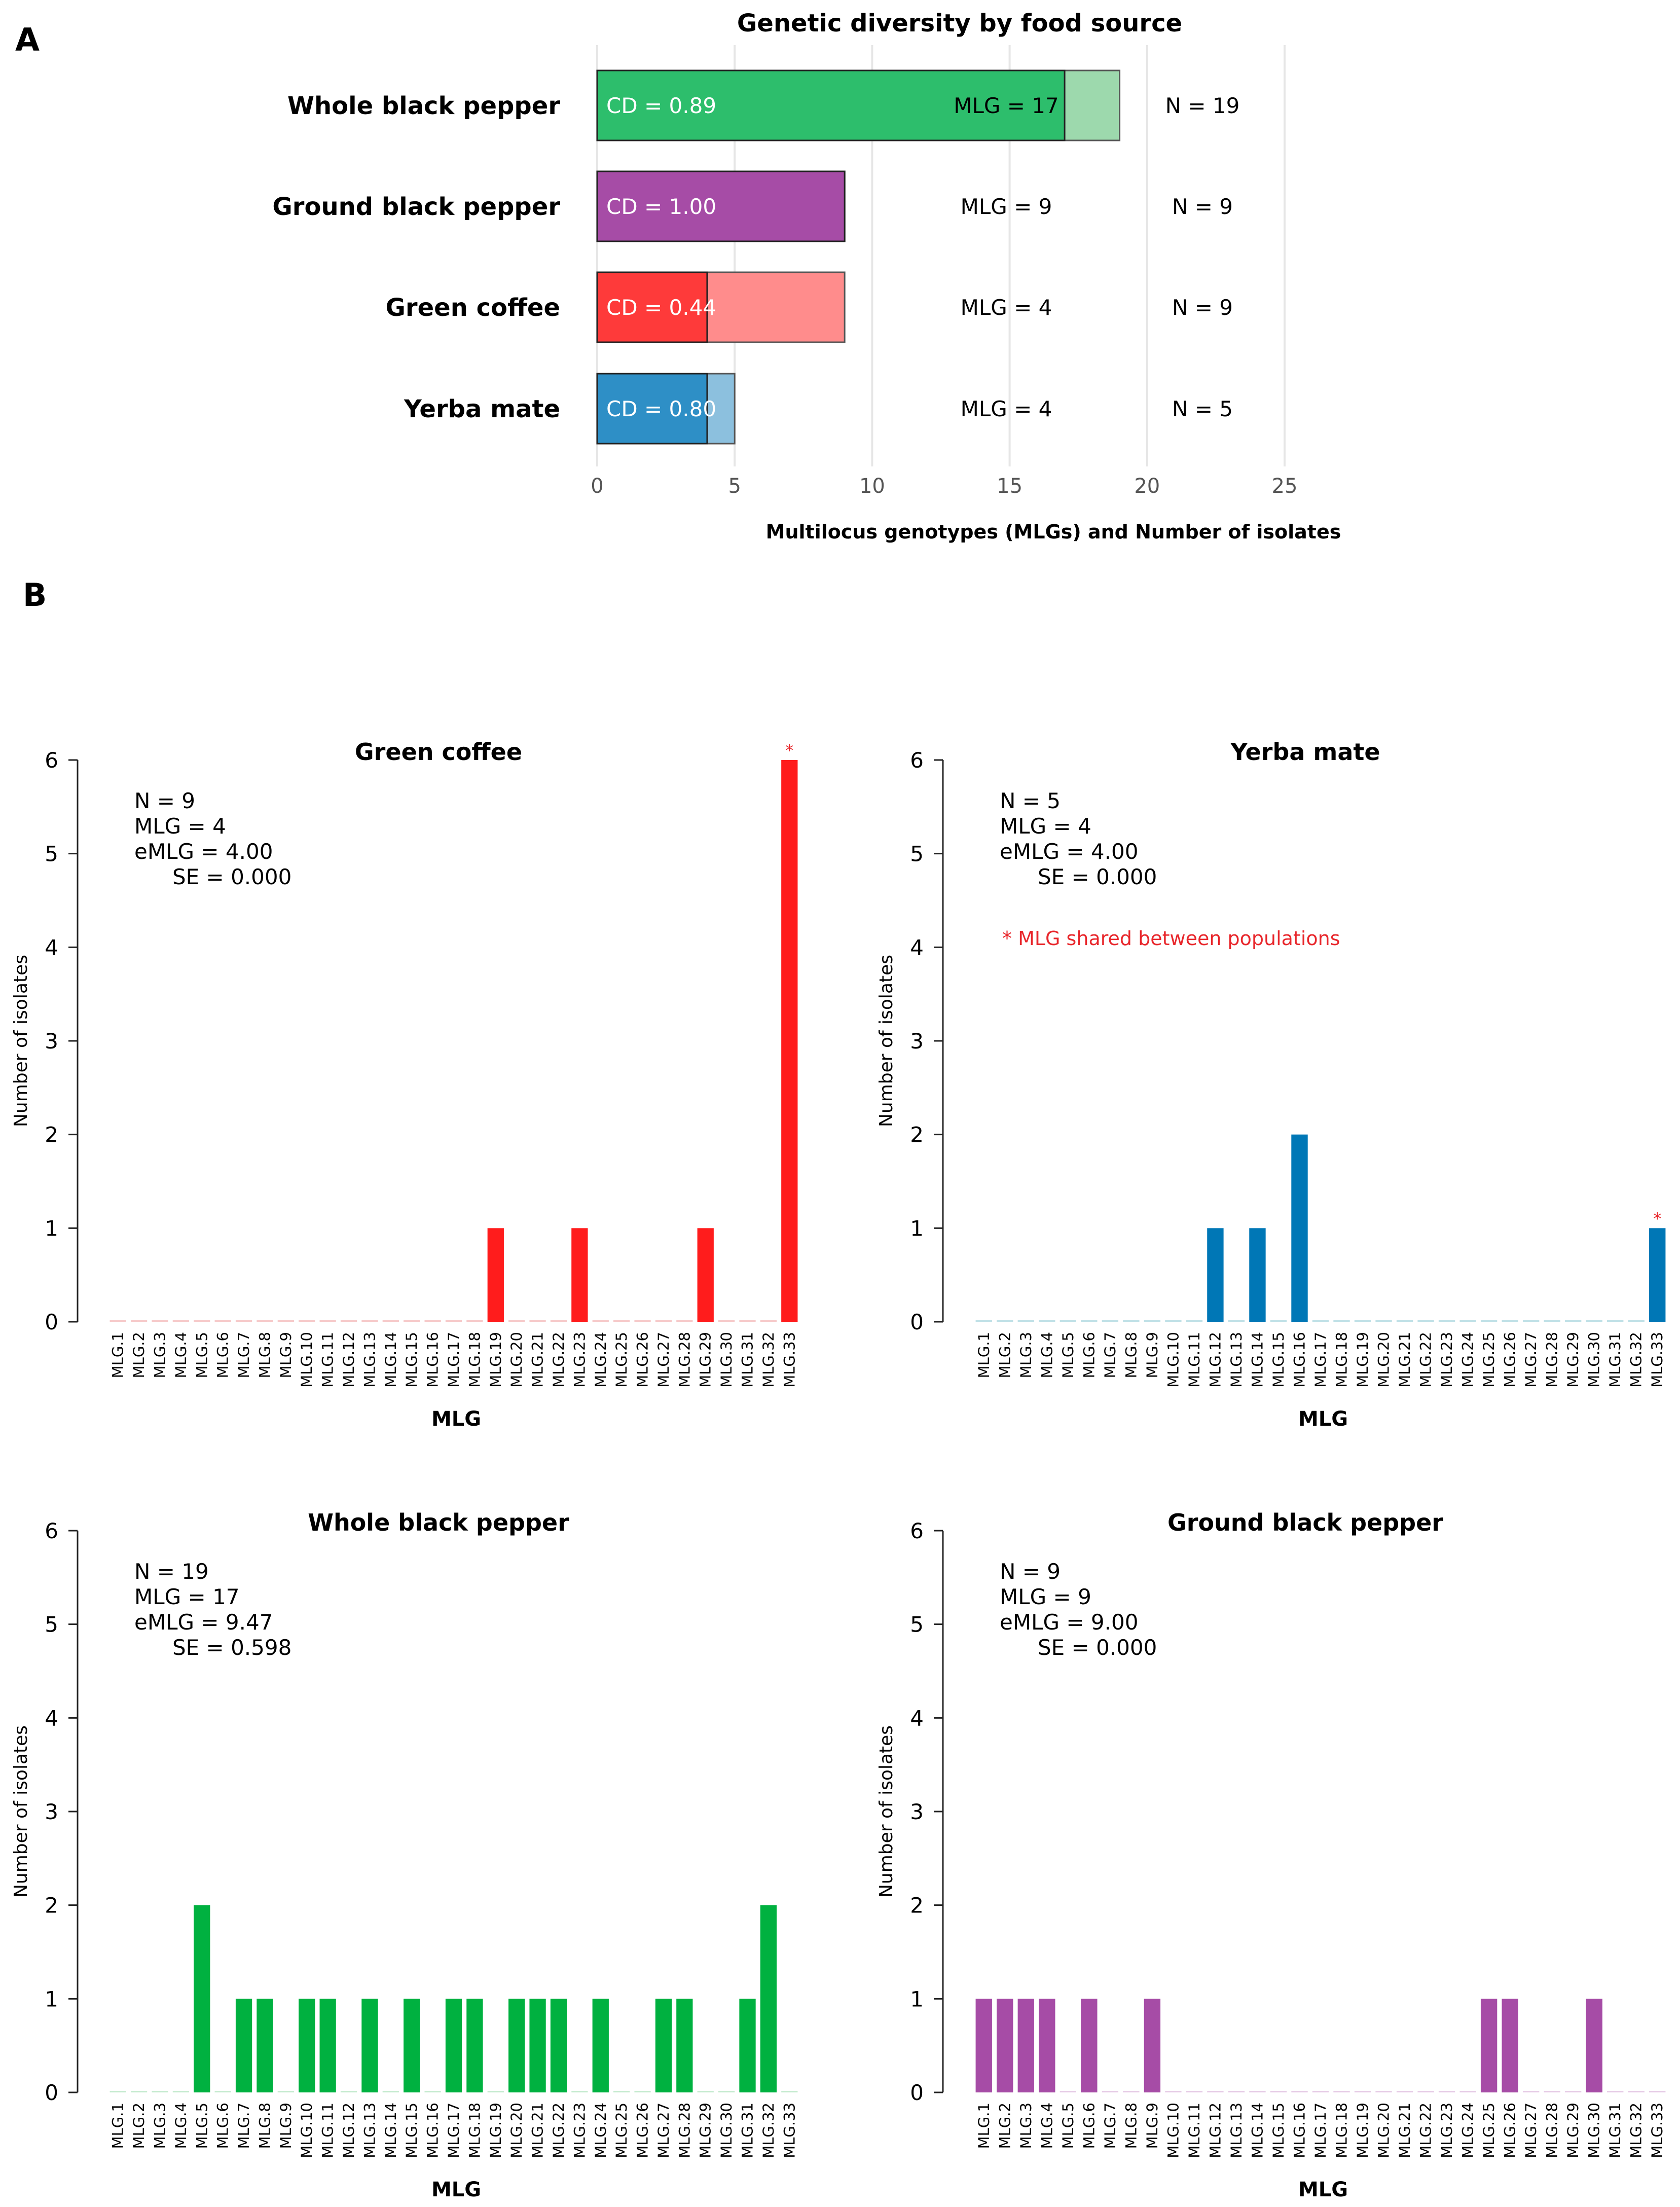 Image resolution: width=1680 pixels, height=2207 pixels. I want to click on x-tick-label: MLG.7, so click(244, 1355).